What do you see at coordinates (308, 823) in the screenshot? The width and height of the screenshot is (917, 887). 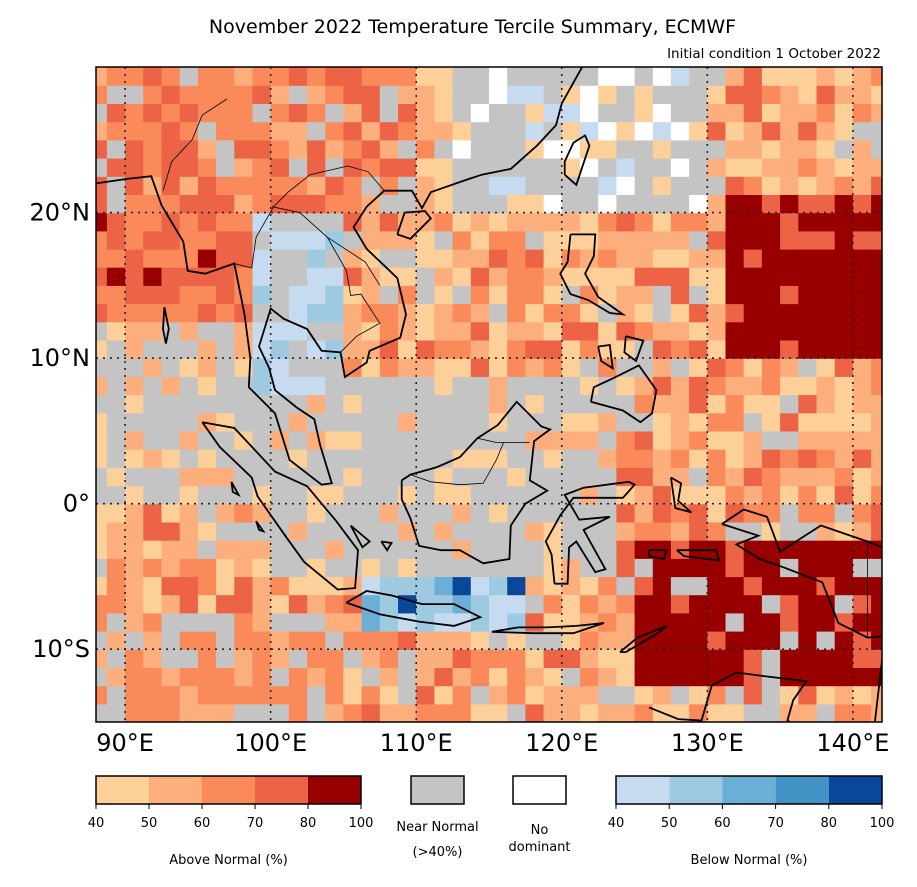 I see `above-normal-colorbar-tick-label: 80` at bounding box center [308, 823].